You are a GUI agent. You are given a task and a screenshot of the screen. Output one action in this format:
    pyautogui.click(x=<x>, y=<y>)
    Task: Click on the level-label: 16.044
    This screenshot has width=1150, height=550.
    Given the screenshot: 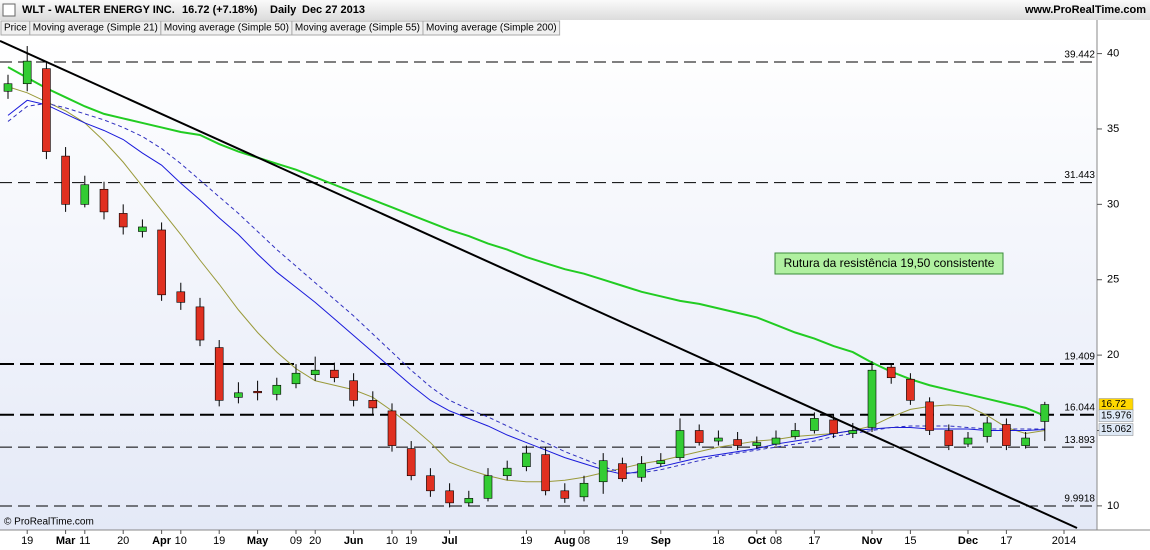 What is the action you would take?
    pyautogui.click(x=1079, y=407)
    